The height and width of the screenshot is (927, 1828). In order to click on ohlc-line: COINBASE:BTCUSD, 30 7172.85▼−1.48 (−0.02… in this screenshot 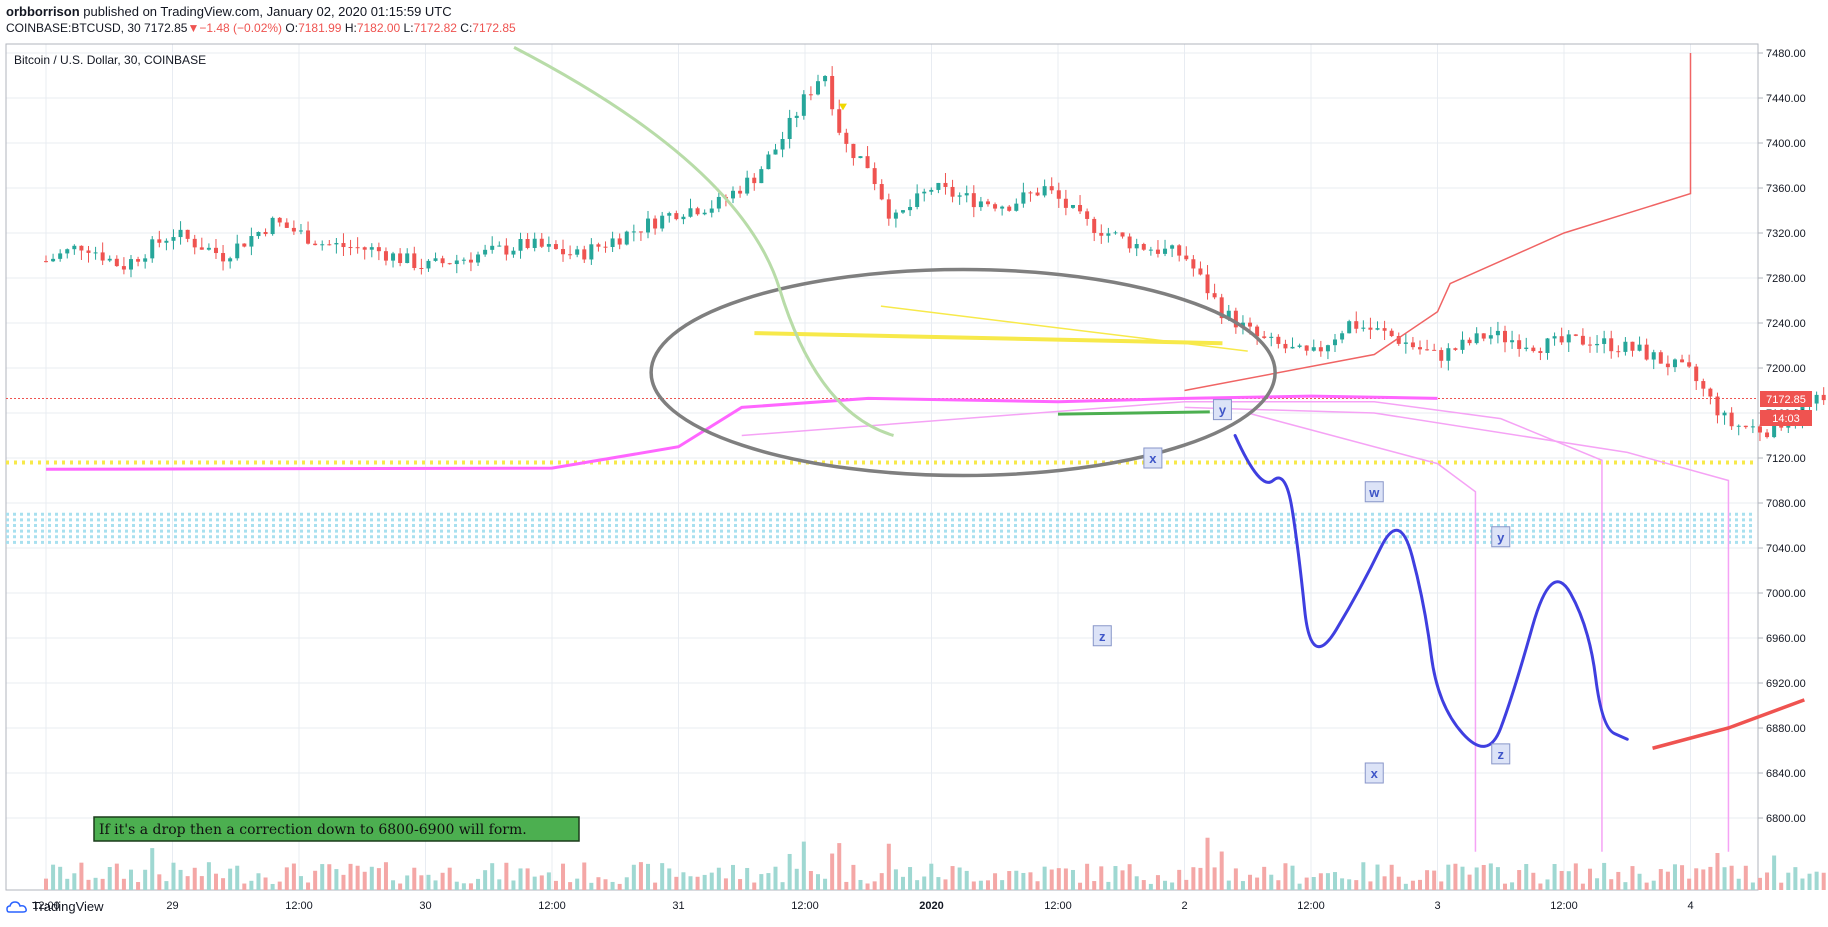, I will do `click(261, 28)`.